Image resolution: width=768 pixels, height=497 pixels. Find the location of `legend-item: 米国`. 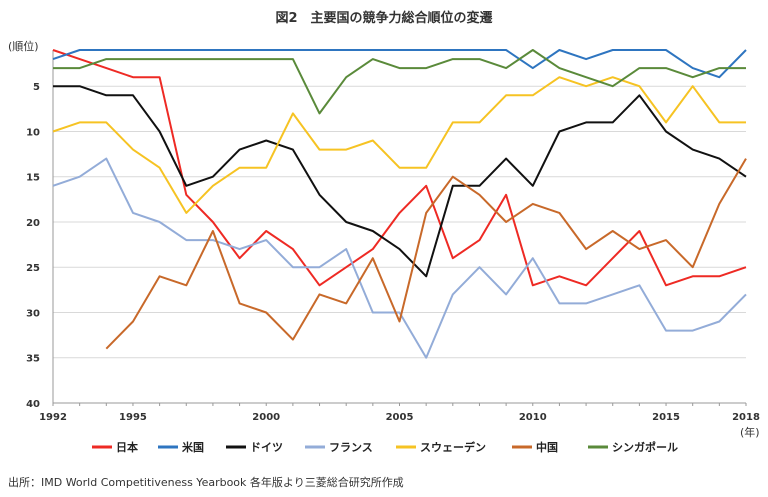

legend-item: 米国 is located at coordinates (181, 447).